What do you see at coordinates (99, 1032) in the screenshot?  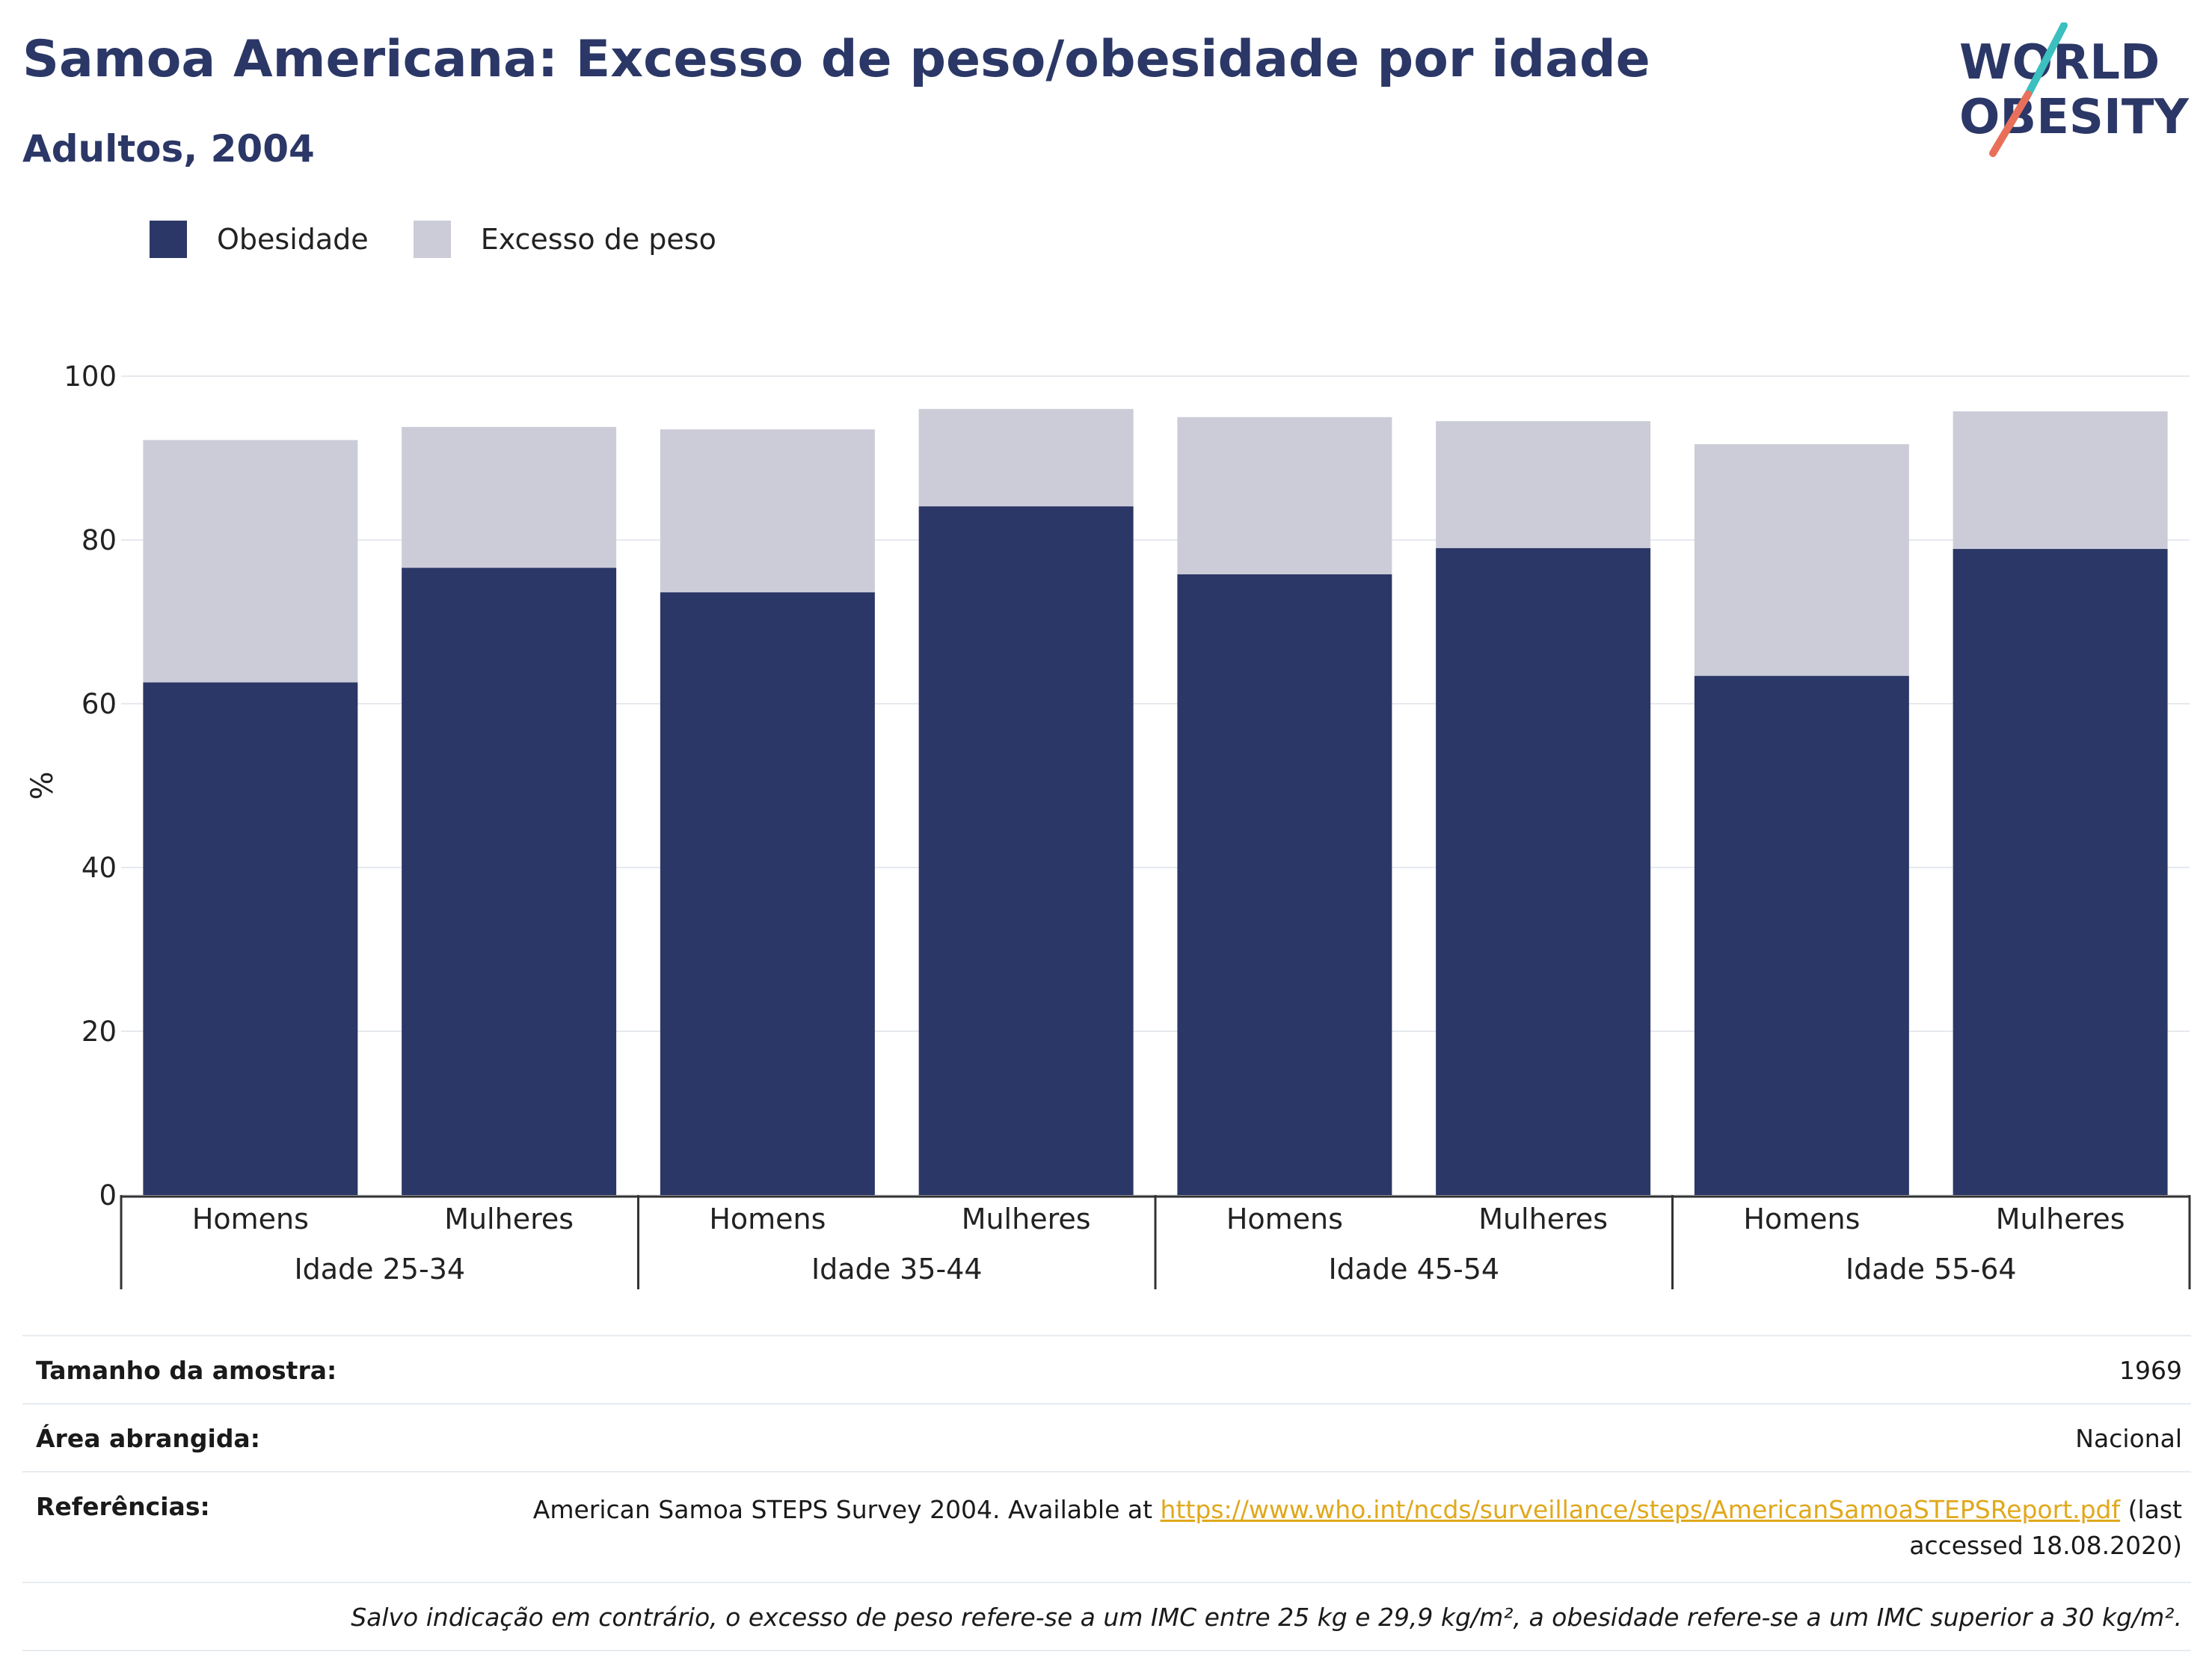 I see `y-tick-label: 20` at bounding box center [99, 1032].